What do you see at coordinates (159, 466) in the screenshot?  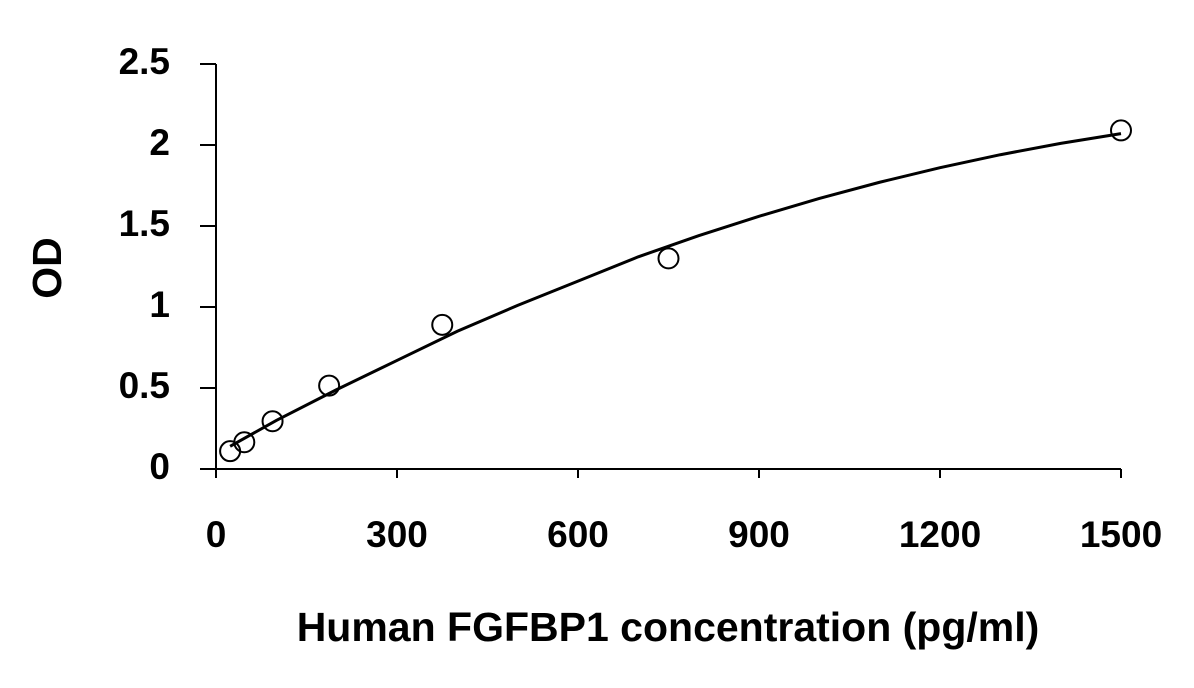 I see `y-tick-label: 0` at bounding box center [159, 466].